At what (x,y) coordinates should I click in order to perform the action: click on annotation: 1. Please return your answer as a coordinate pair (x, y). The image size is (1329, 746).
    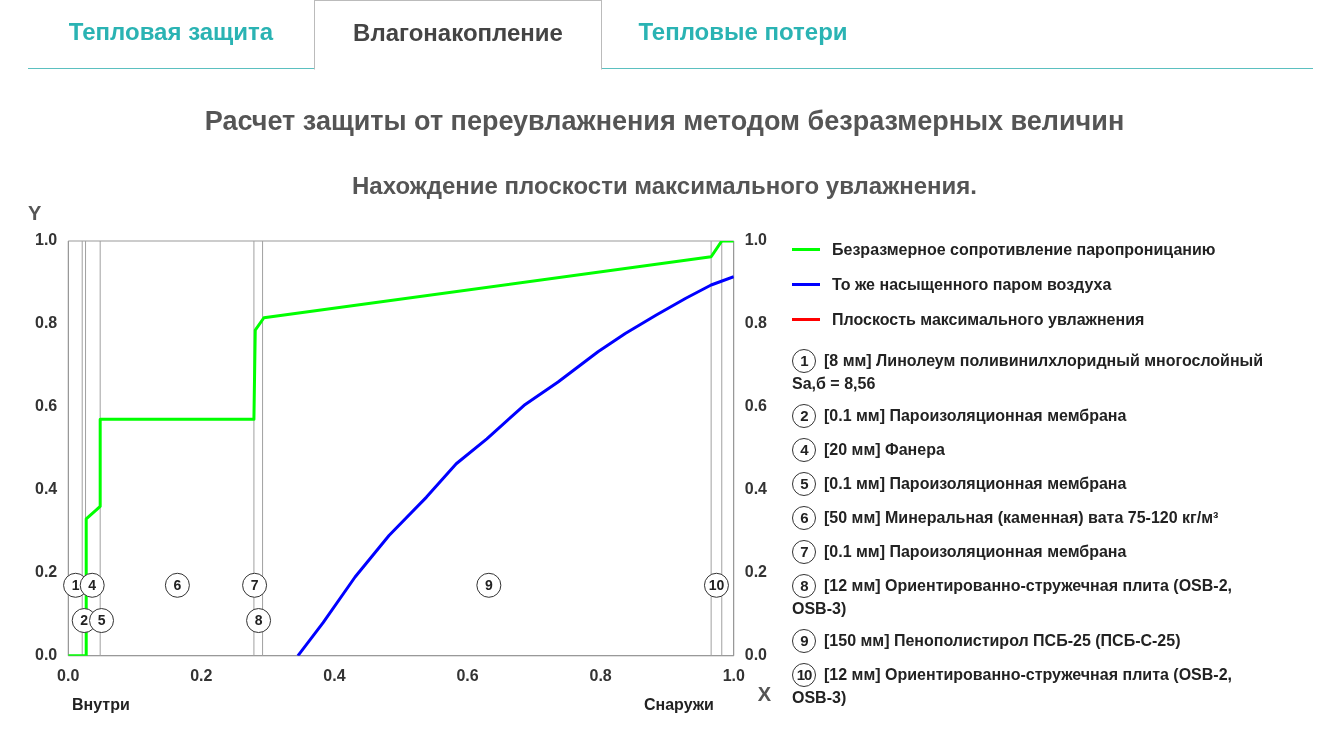
    Looking at the image, I should click on (75, 585).